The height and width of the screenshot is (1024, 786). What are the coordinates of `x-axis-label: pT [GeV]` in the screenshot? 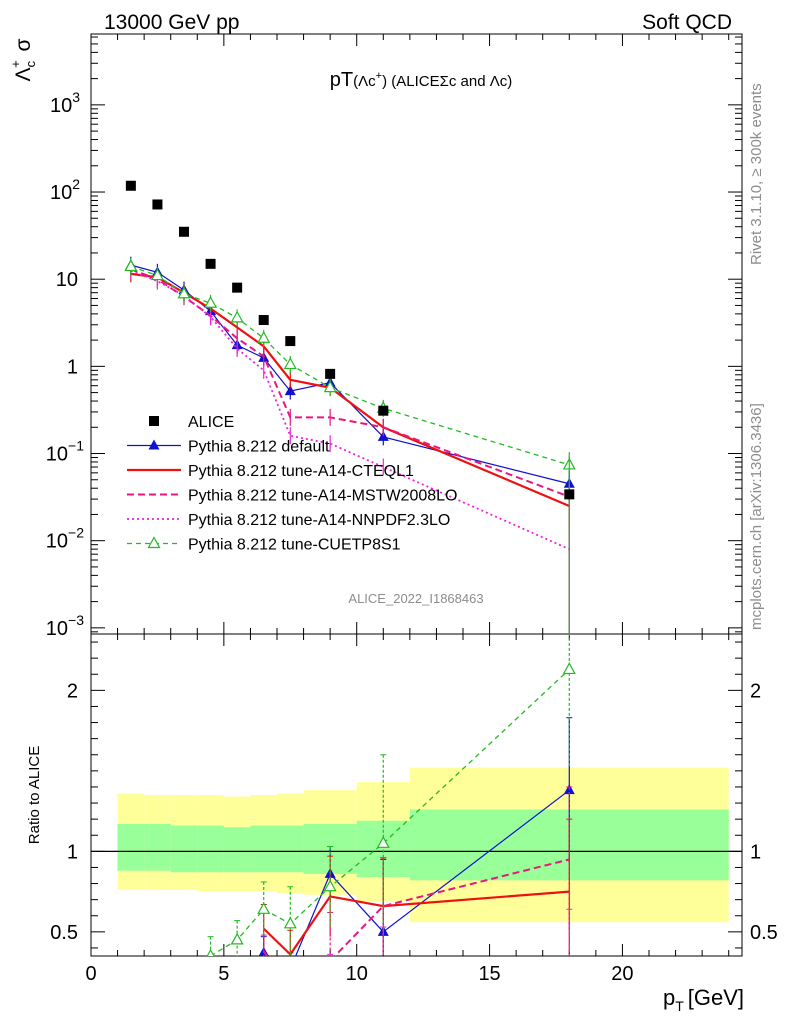 It's located at (703, 999).